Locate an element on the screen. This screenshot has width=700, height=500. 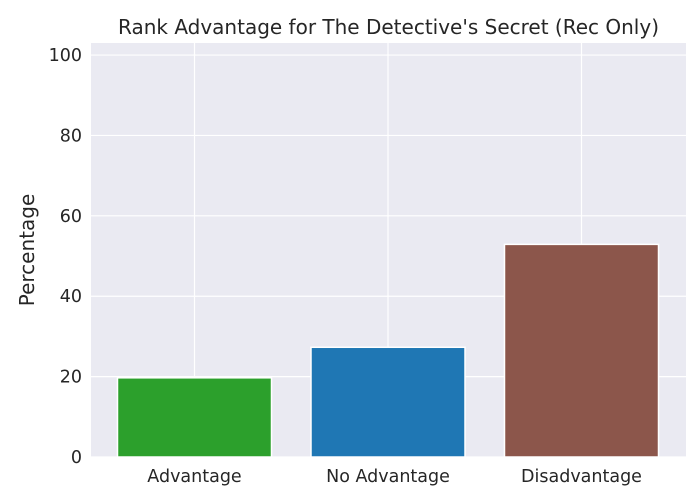
y-tick-label: 20 is located at coordinates (71, 378).